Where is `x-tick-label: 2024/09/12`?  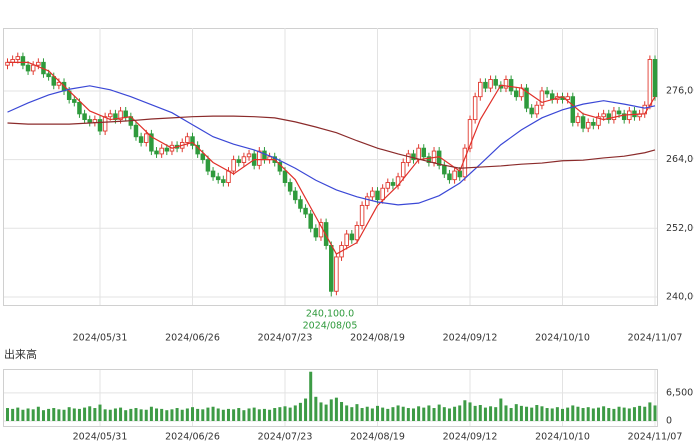
x-tick-label: 2024/09/12 is located at coordinates (470, 338).